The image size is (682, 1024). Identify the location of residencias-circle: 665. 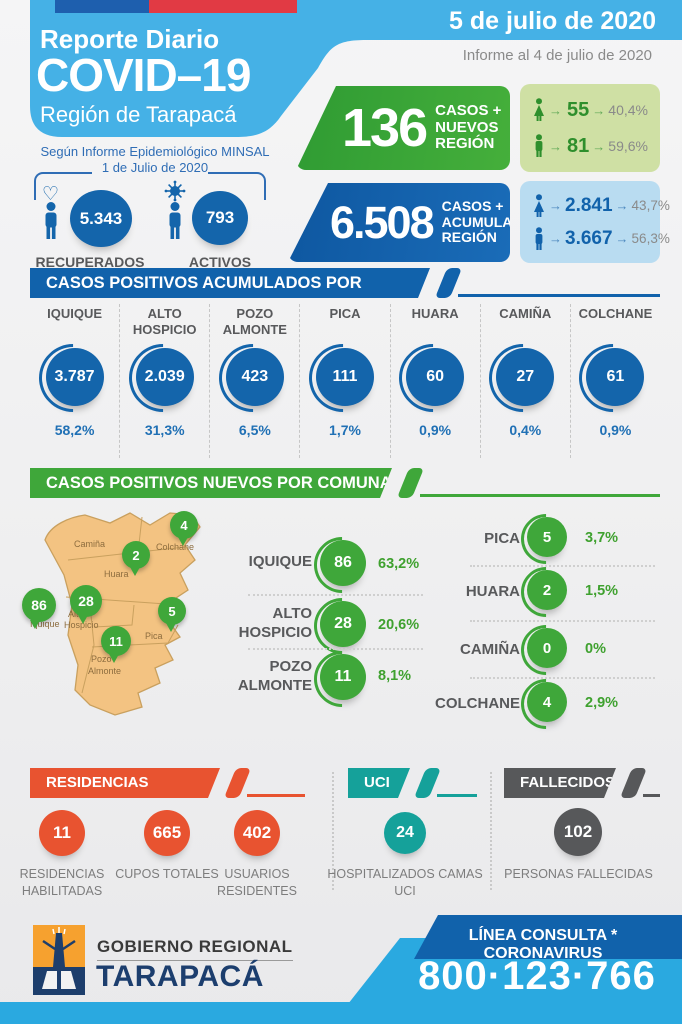
(167, 833).